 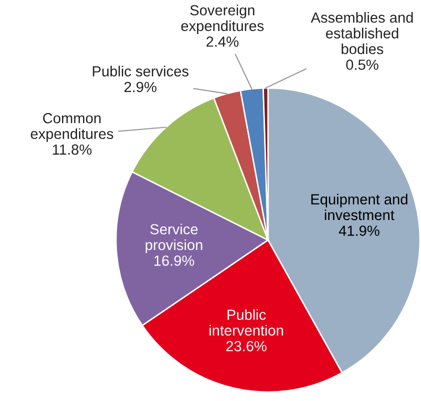 What do you see at coordinates (359, 207) in the screenshot?
I see `slice-label: Equipment and investment` at bounding box center [359, 207].